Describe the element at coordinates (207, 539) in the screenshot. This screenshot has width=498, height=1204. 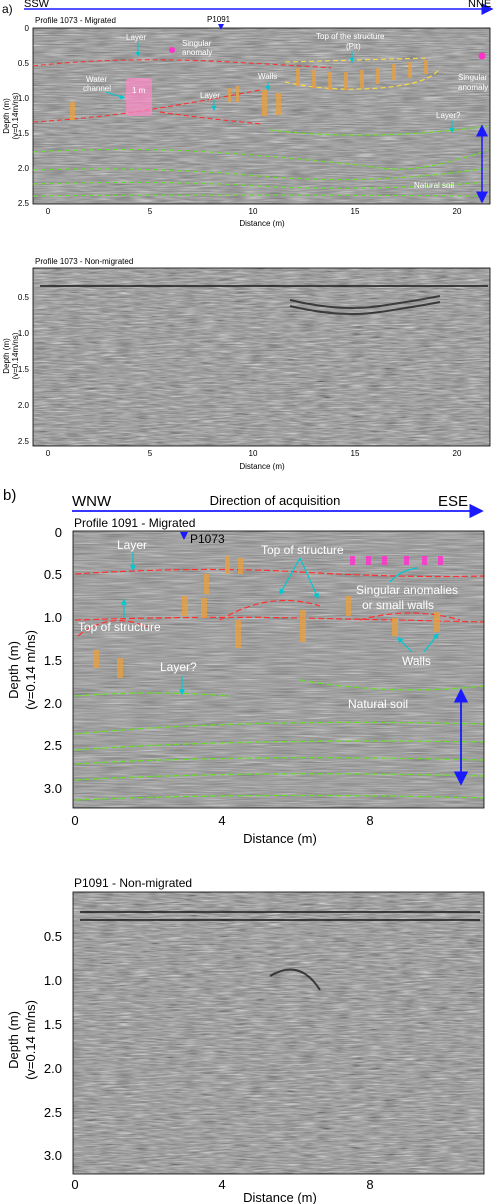
I see `crossing-label: P1073` at that location.